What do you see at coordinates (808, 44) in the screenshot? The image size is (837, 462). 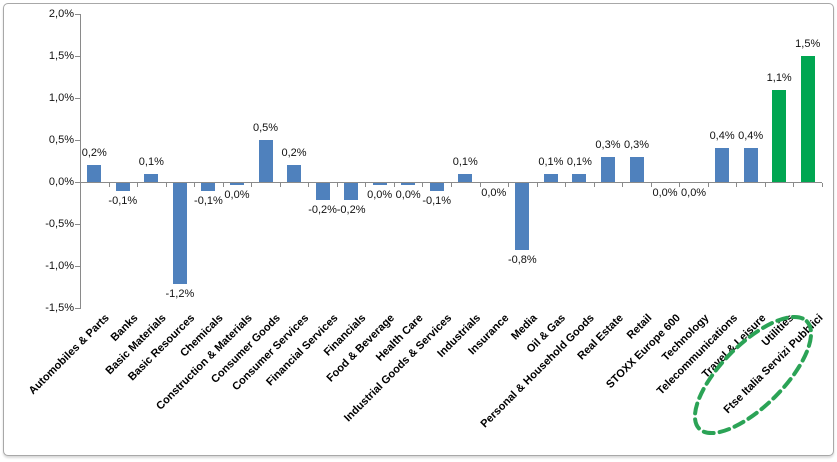 I see `data-label: 1,5%` at bounding box center [808, 44].